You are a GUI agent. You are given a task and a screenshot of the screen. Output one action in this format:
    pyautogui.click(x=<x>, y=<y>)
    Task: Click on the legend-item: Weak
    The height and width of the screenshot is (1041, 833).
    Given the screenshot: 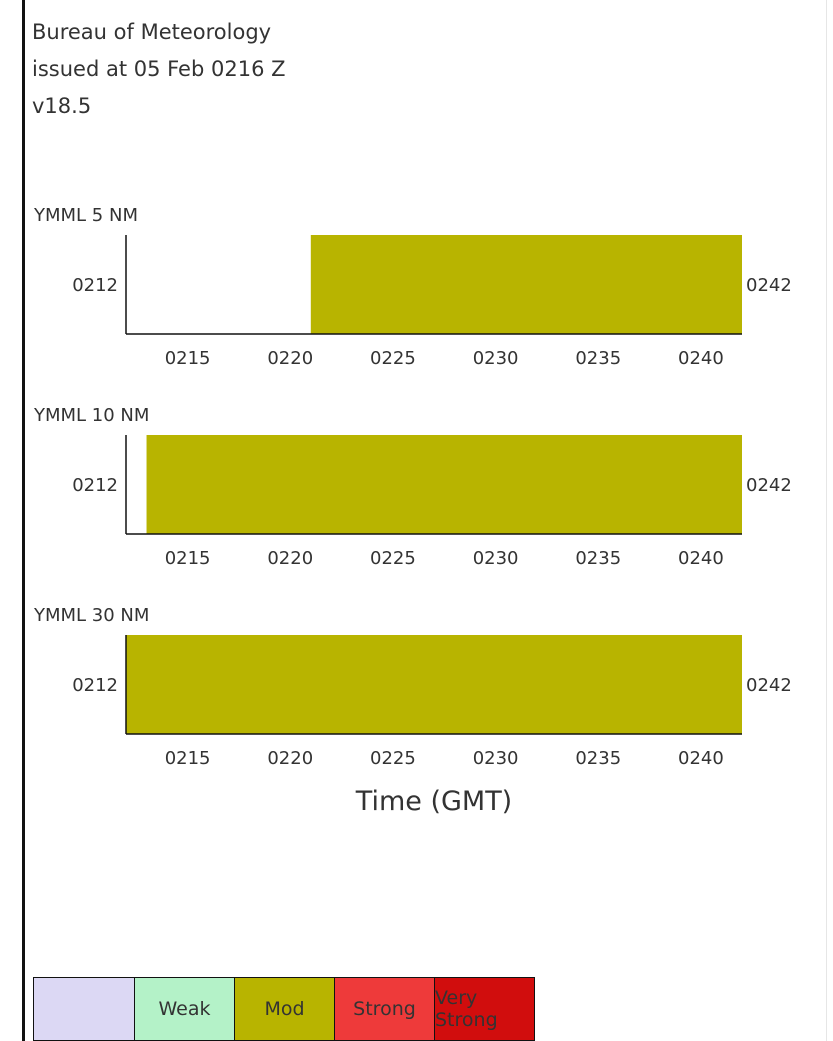 What is the action you would take?
    pyautogui.click(x=184, y=1009)
    